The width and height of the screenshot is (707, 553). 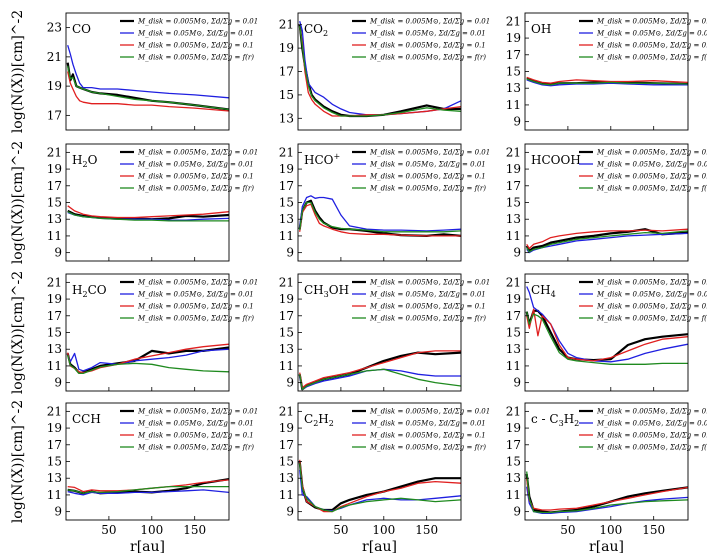 I want to click on y-tick-label: 23, so click(x=54, y=28).